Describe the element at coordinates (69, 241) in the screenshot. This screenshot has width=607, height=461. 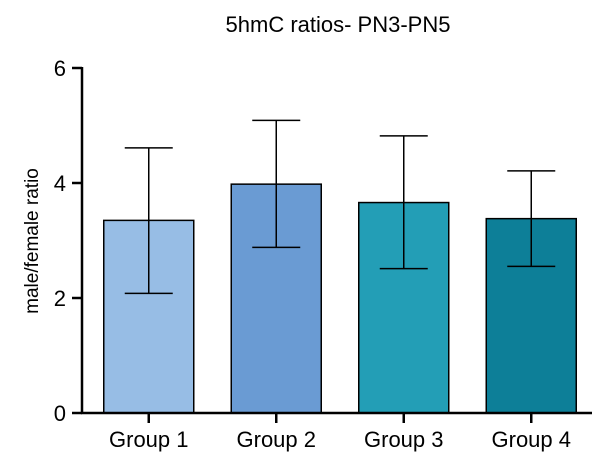
I see `y-axis: 0 2 4 6` at that location.